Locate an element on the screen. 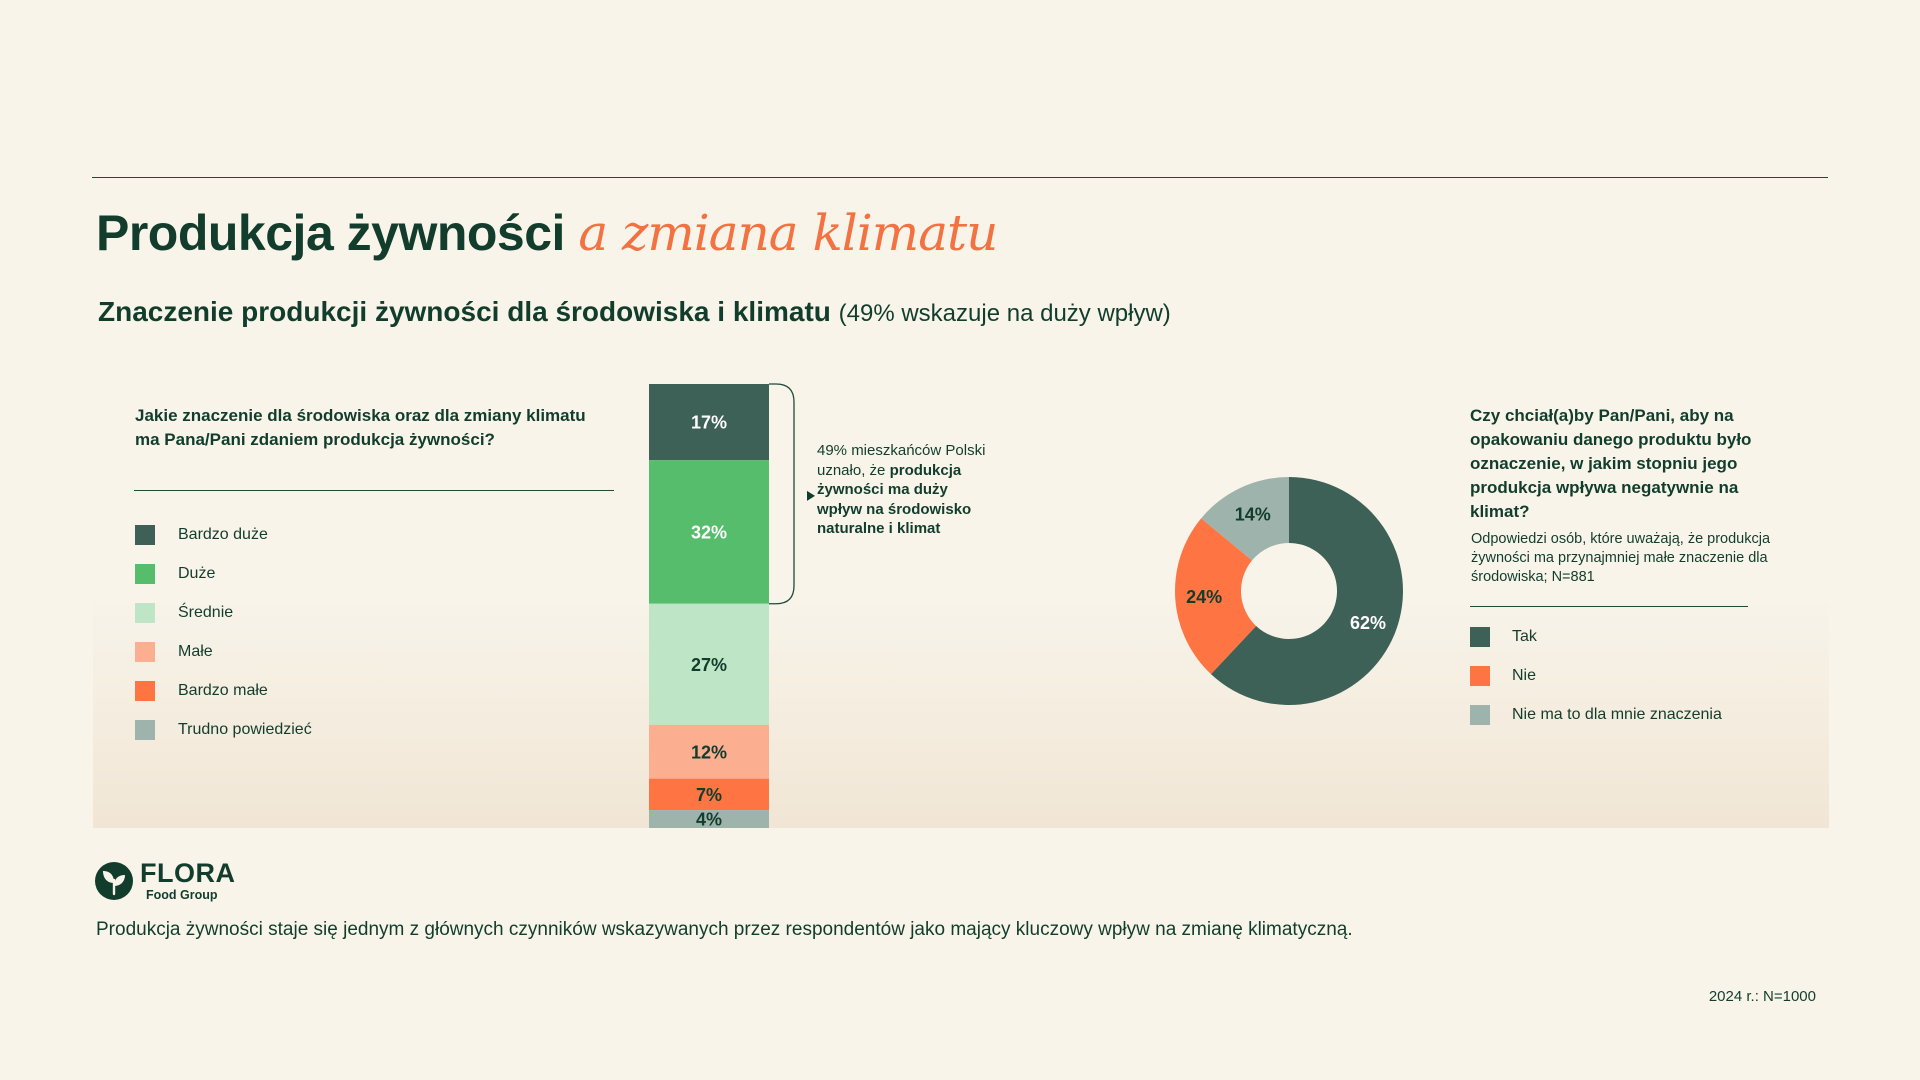 The width and height of the screenshot is (1920, 1080). title-accent: a zmiana klimatu is located at coordinates (788, 233).